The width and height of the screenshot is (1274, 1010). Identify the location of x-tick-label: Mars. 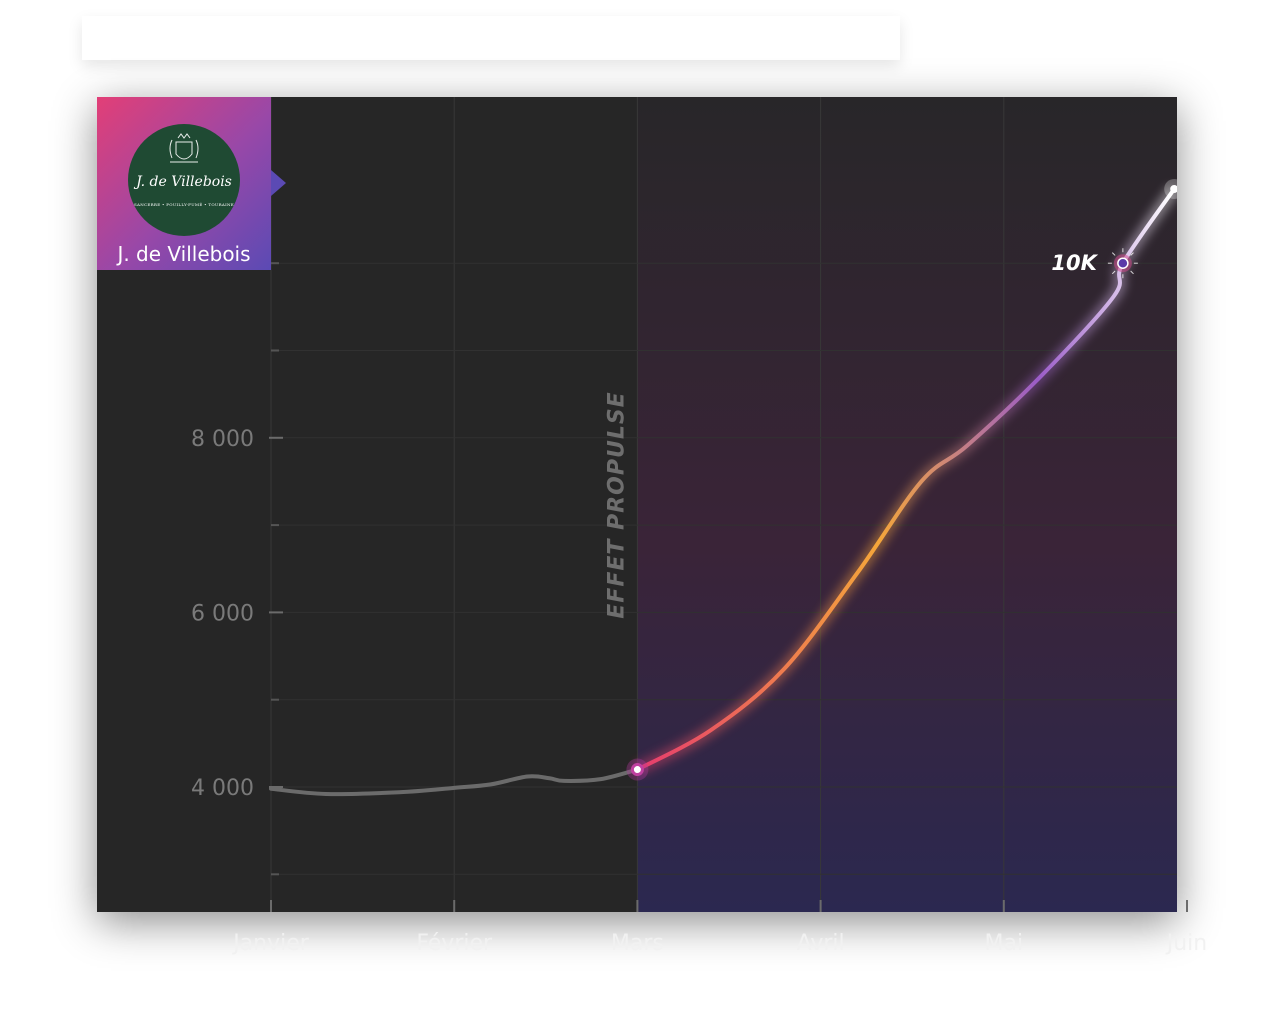
(637, 943).